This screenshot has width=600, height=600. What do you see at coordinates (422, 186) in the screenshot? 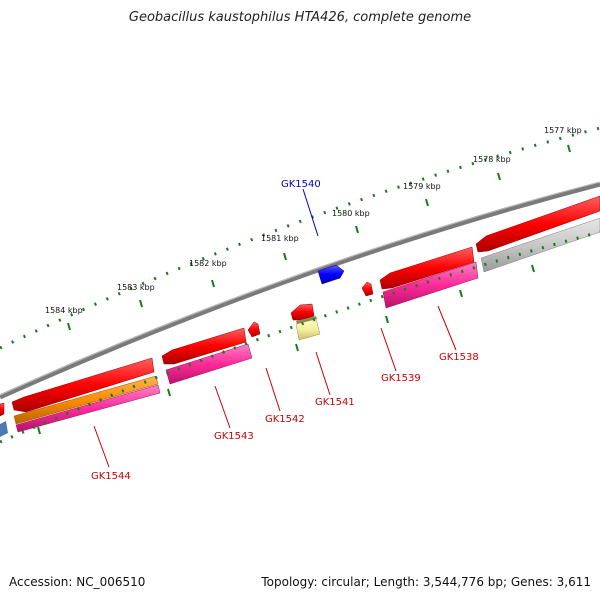
I see `tick-label-1579: 1579 kbp` at bounding box center [422, 186].